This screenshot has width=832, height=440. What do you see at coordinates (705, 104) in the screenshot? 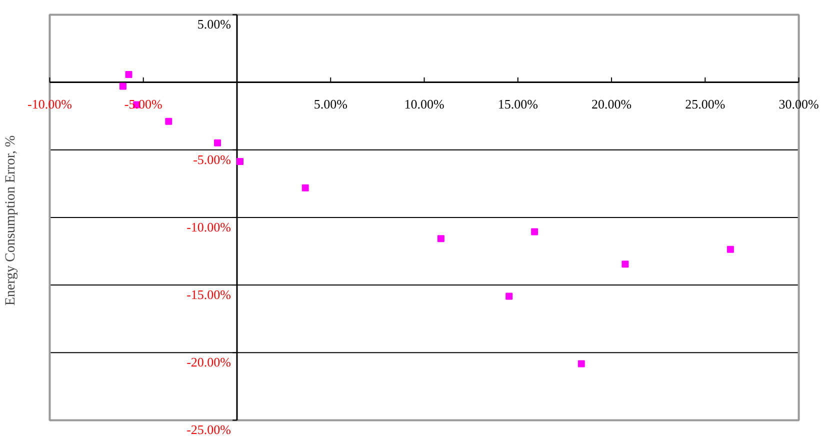
I see `x-tick-label: 25.00%` at bounding box center [705, 104].